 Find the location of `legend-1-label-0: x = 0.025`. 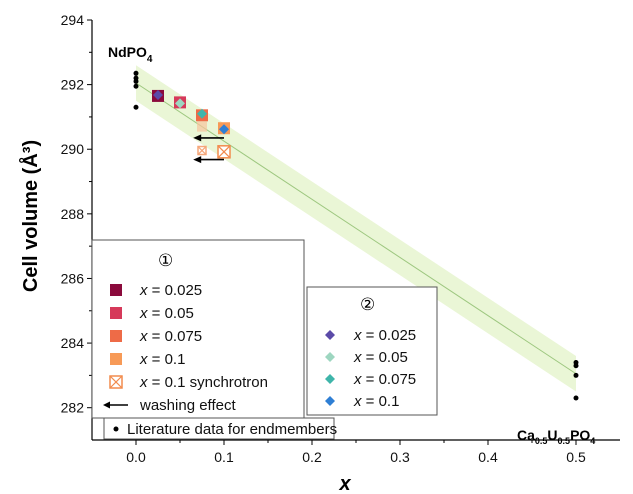

legend-1-label-0: x = 0.025 is located at coordinates (170, 290).